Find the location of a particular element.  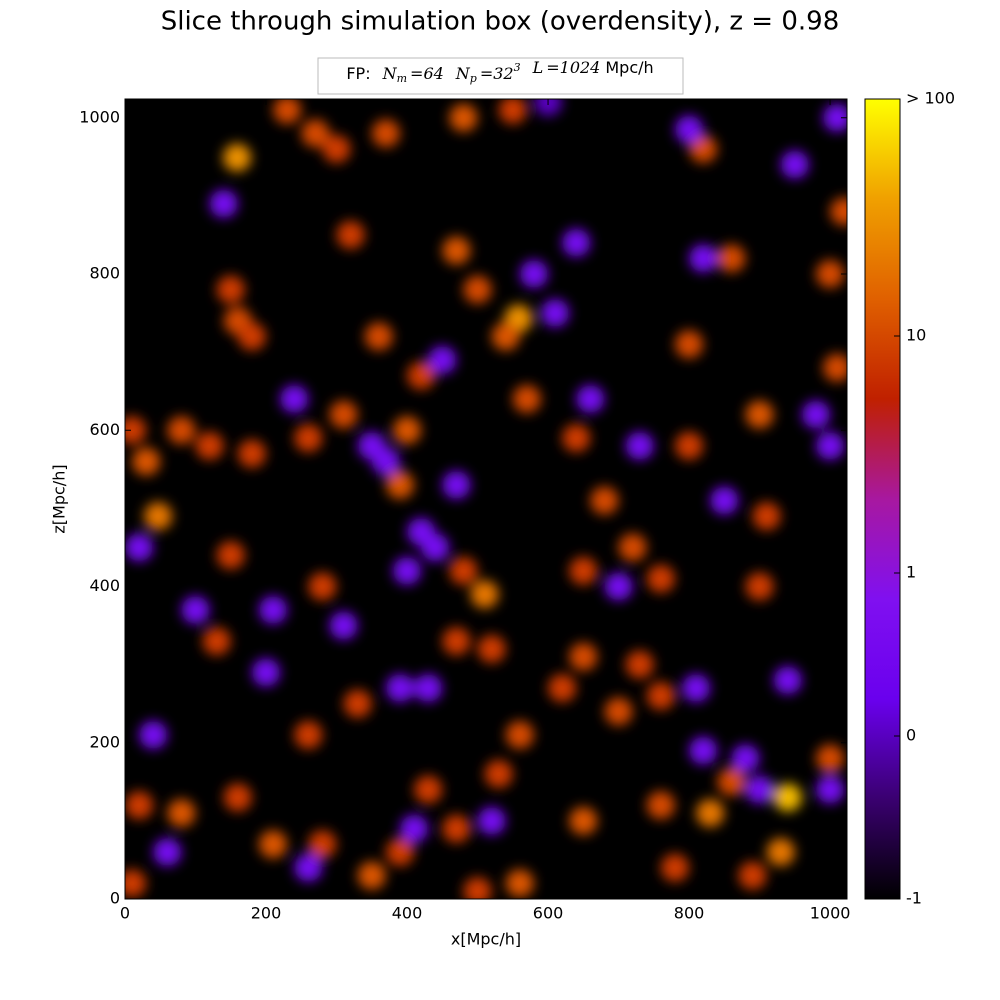

legend-subscript: p is located at coordinates (473, 78).